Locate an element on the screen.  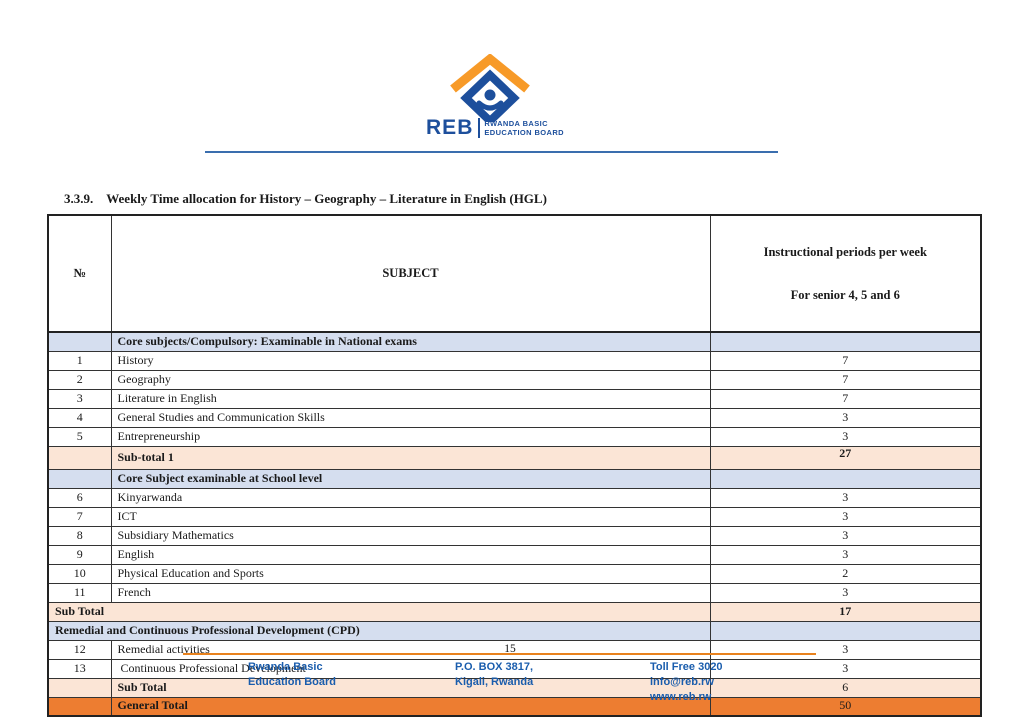
table-row: 2 Geography 7 is located at coordinates (514, 379).